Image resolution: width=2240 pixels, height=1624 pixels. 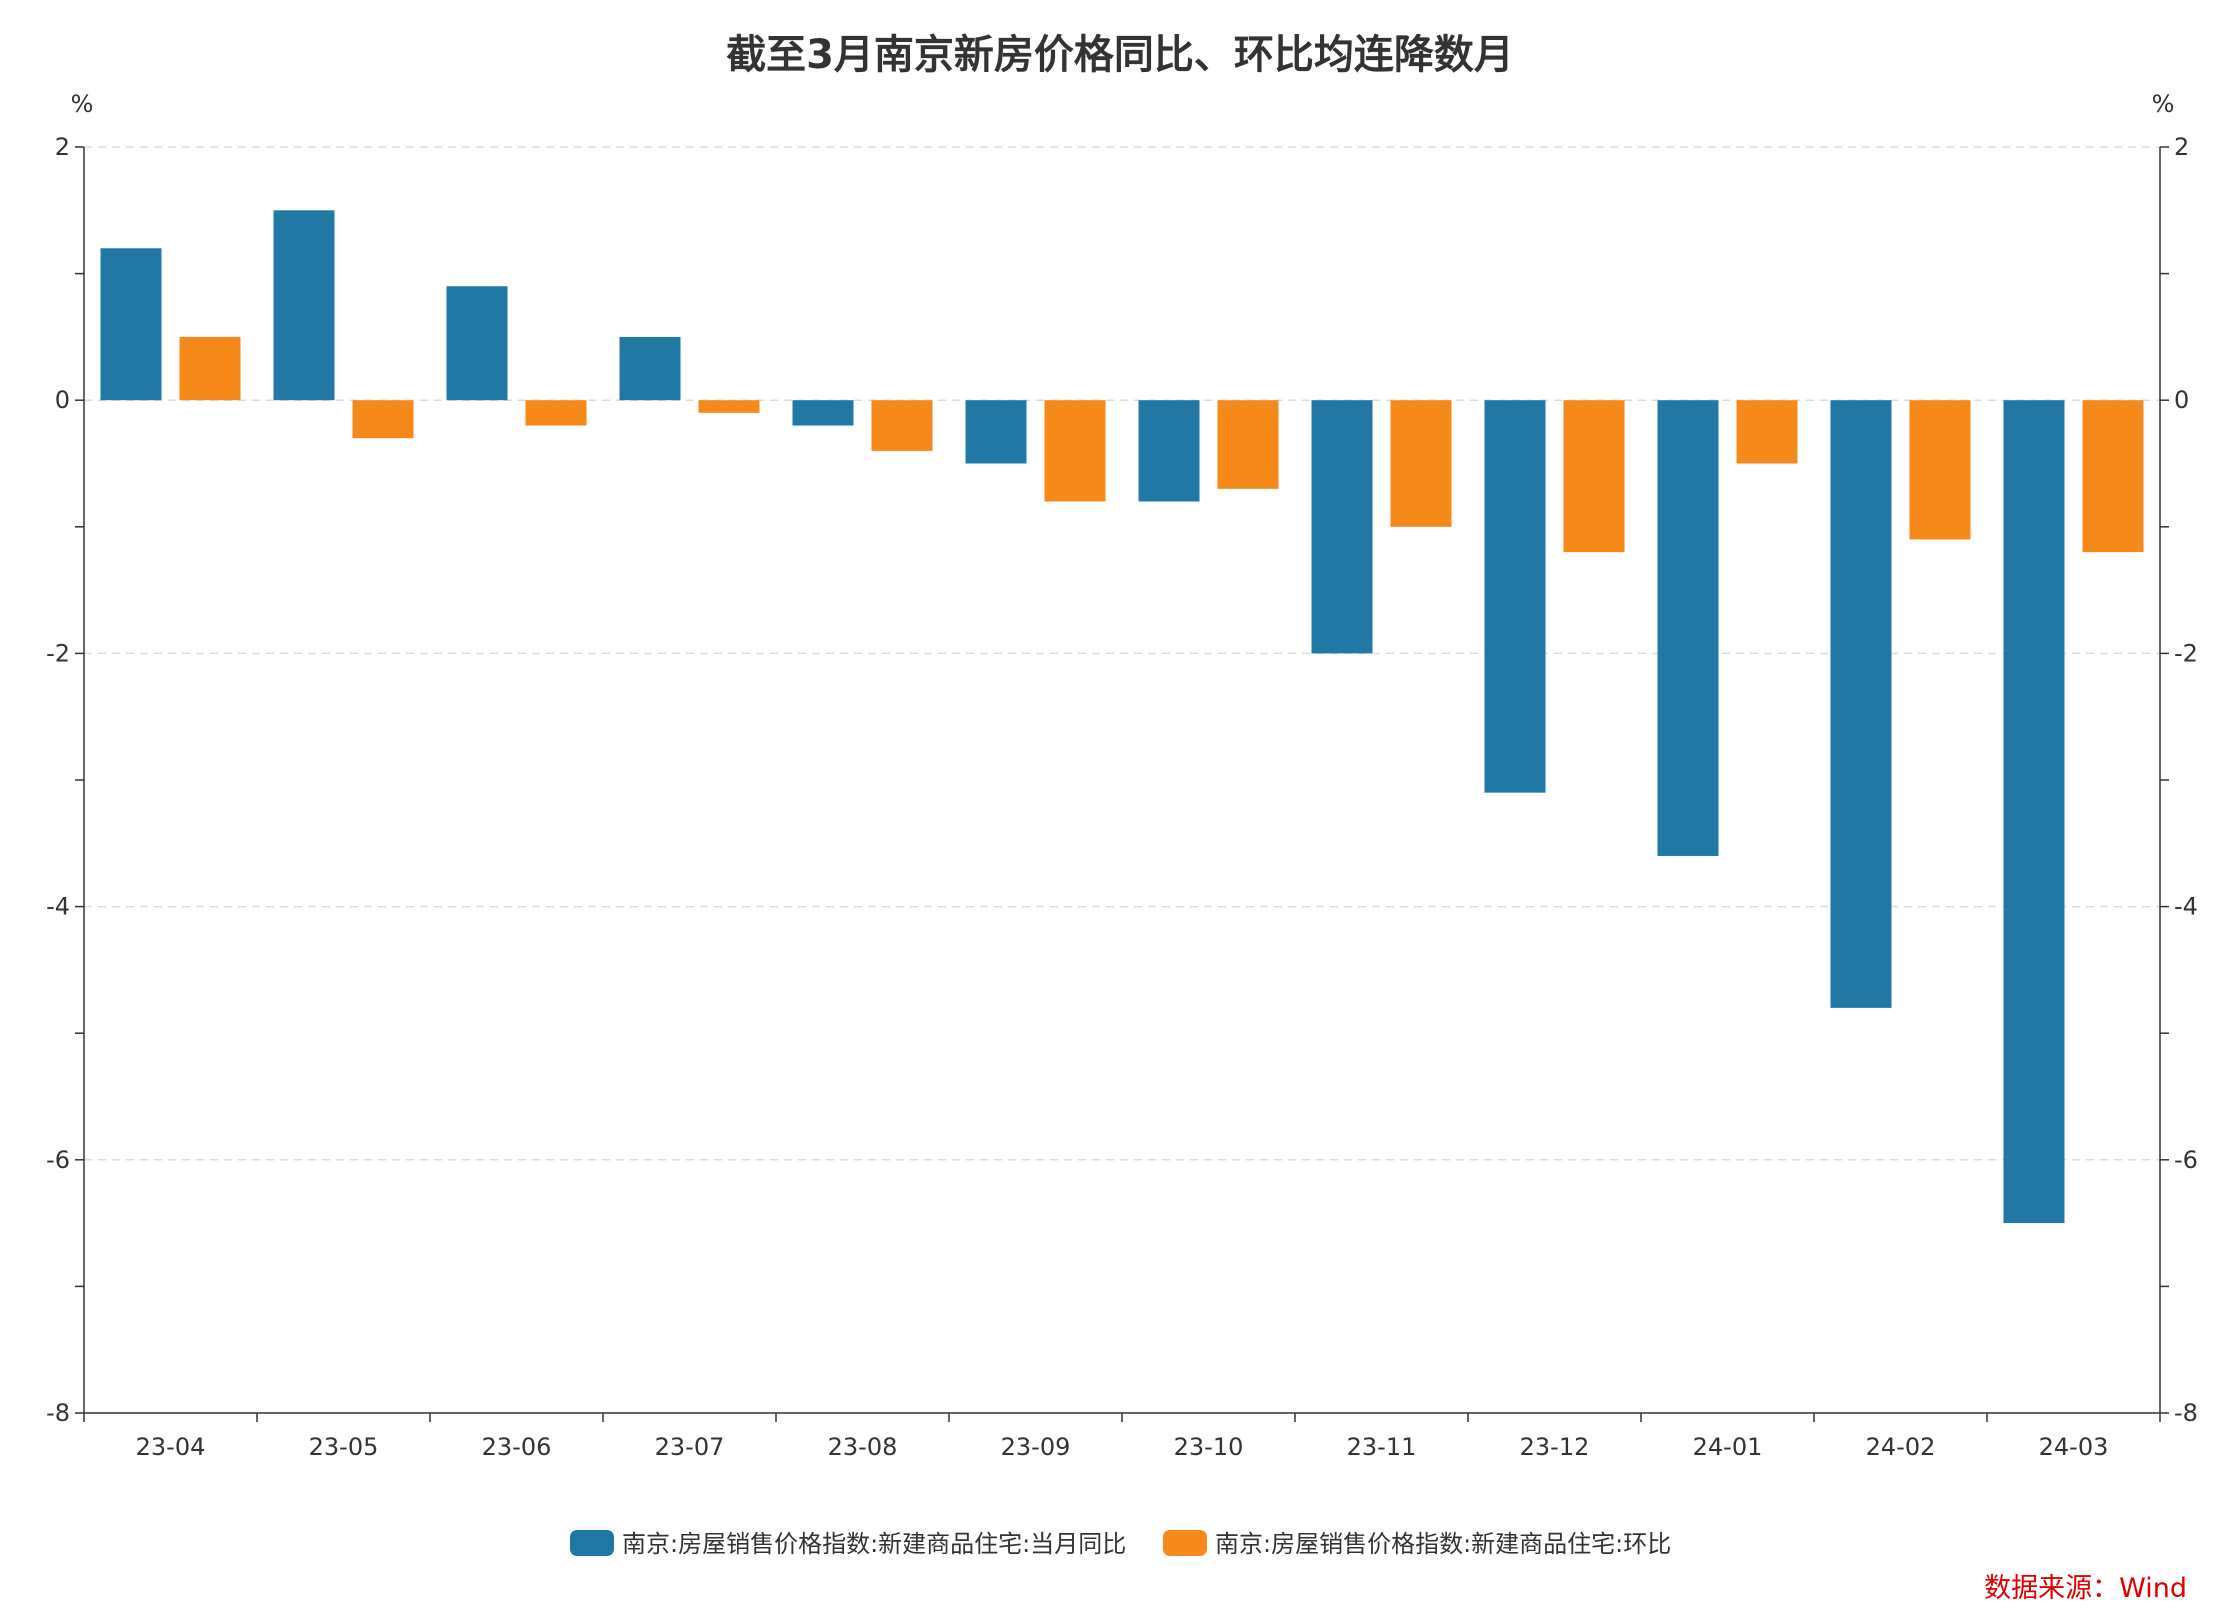 I want to click on chart-title: 截至3月南京新房价格同比、环比均连降数月, so click(x=1120, y=55).